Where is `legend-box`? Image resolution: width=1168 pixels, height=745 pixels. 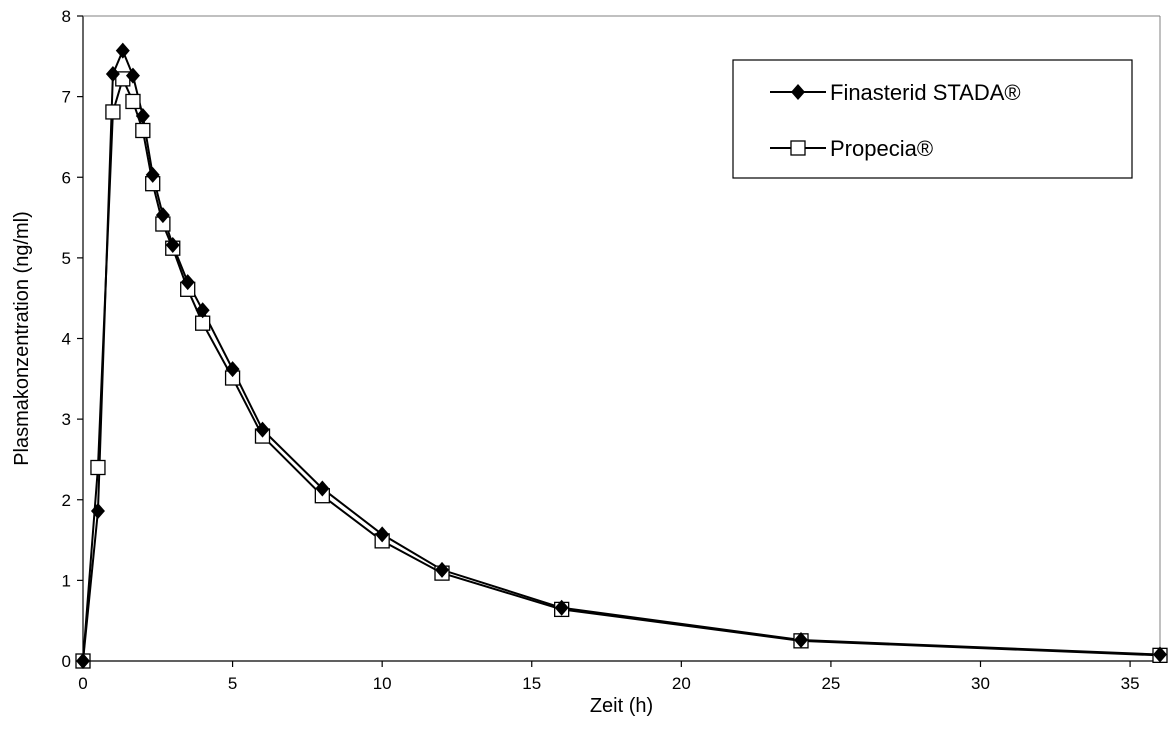 legend-box is located at coordinates (932, 119).